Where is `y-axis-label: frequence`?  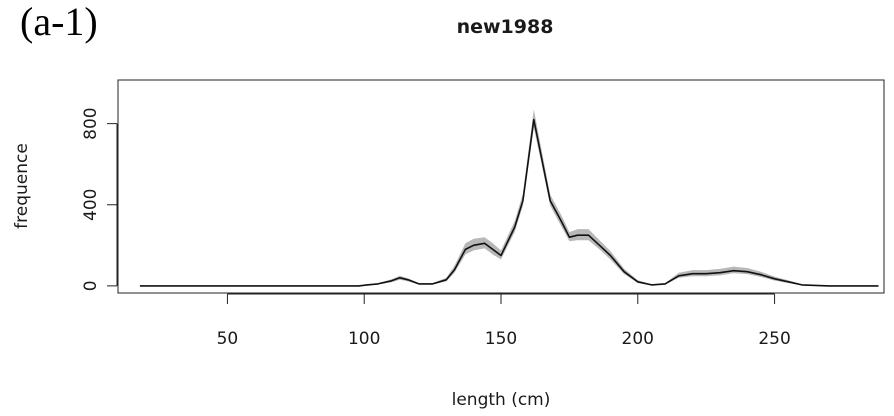 y-axis-label: frequence is located at coordinates (22, 186).